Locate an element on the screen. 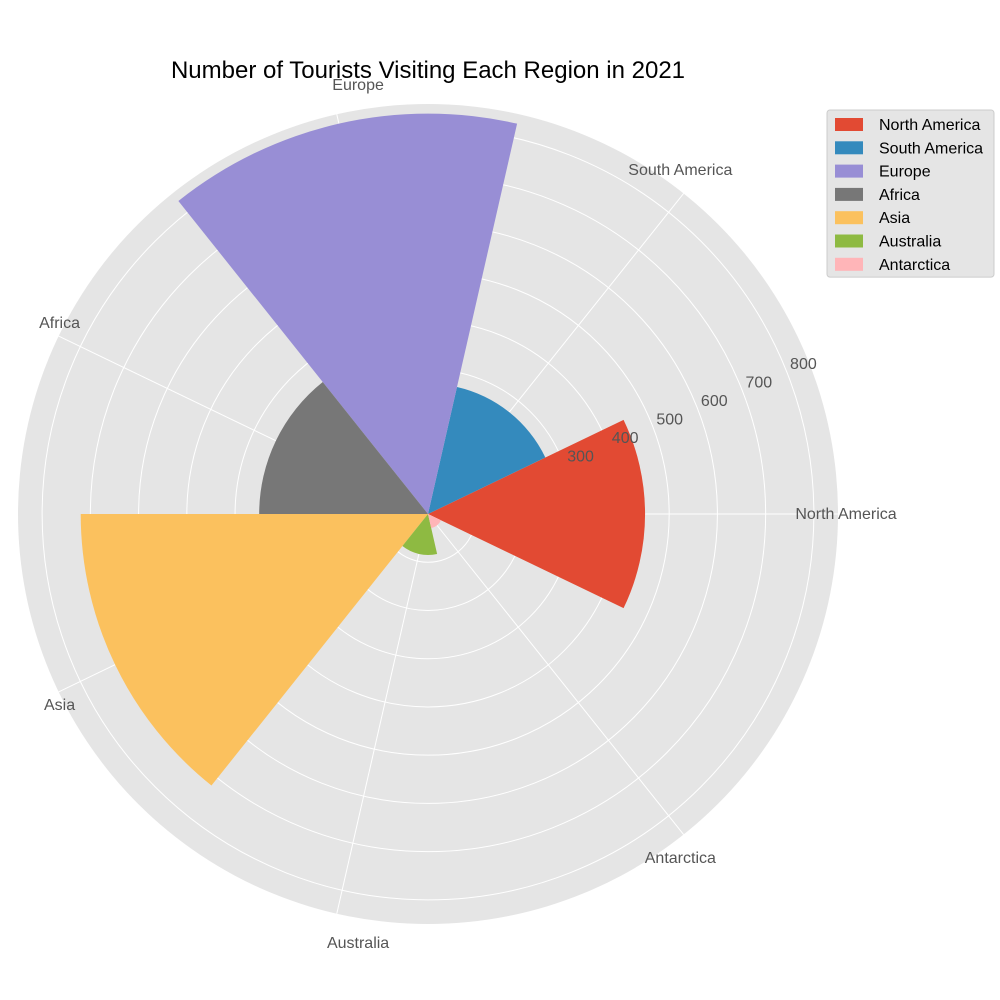  legend-box is located at coordinates (910, 193).